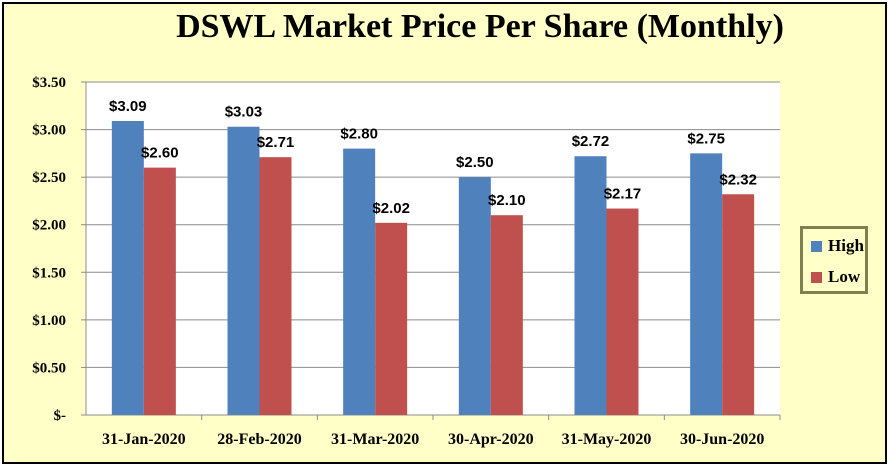  What do you see at coordinates (475, 162) in the screenshot?
I see `data-label-high: $2.50` at bounding box center [475, 162].